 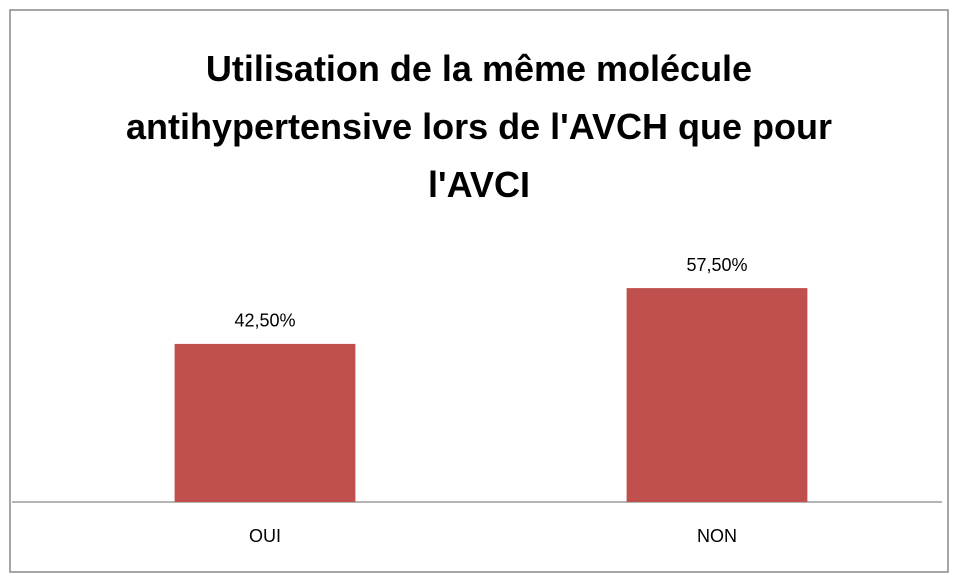 What do you see at coordinates (717, 536) in the screenshot?
I see `x-tick-label: NON` at bounding box center [717, 536].